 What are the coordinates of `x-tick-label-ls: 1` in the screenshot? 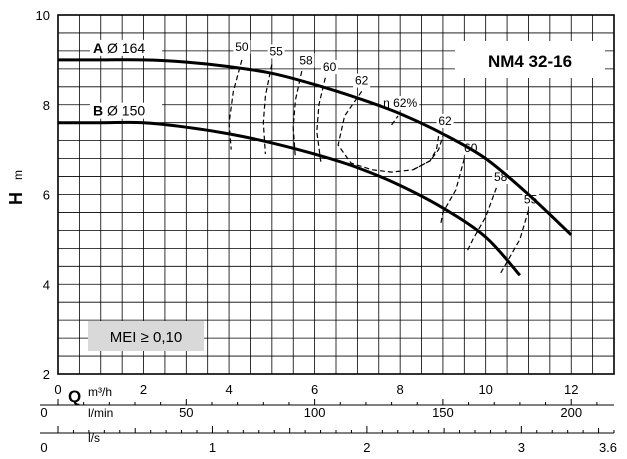 It's located at (212, 447).